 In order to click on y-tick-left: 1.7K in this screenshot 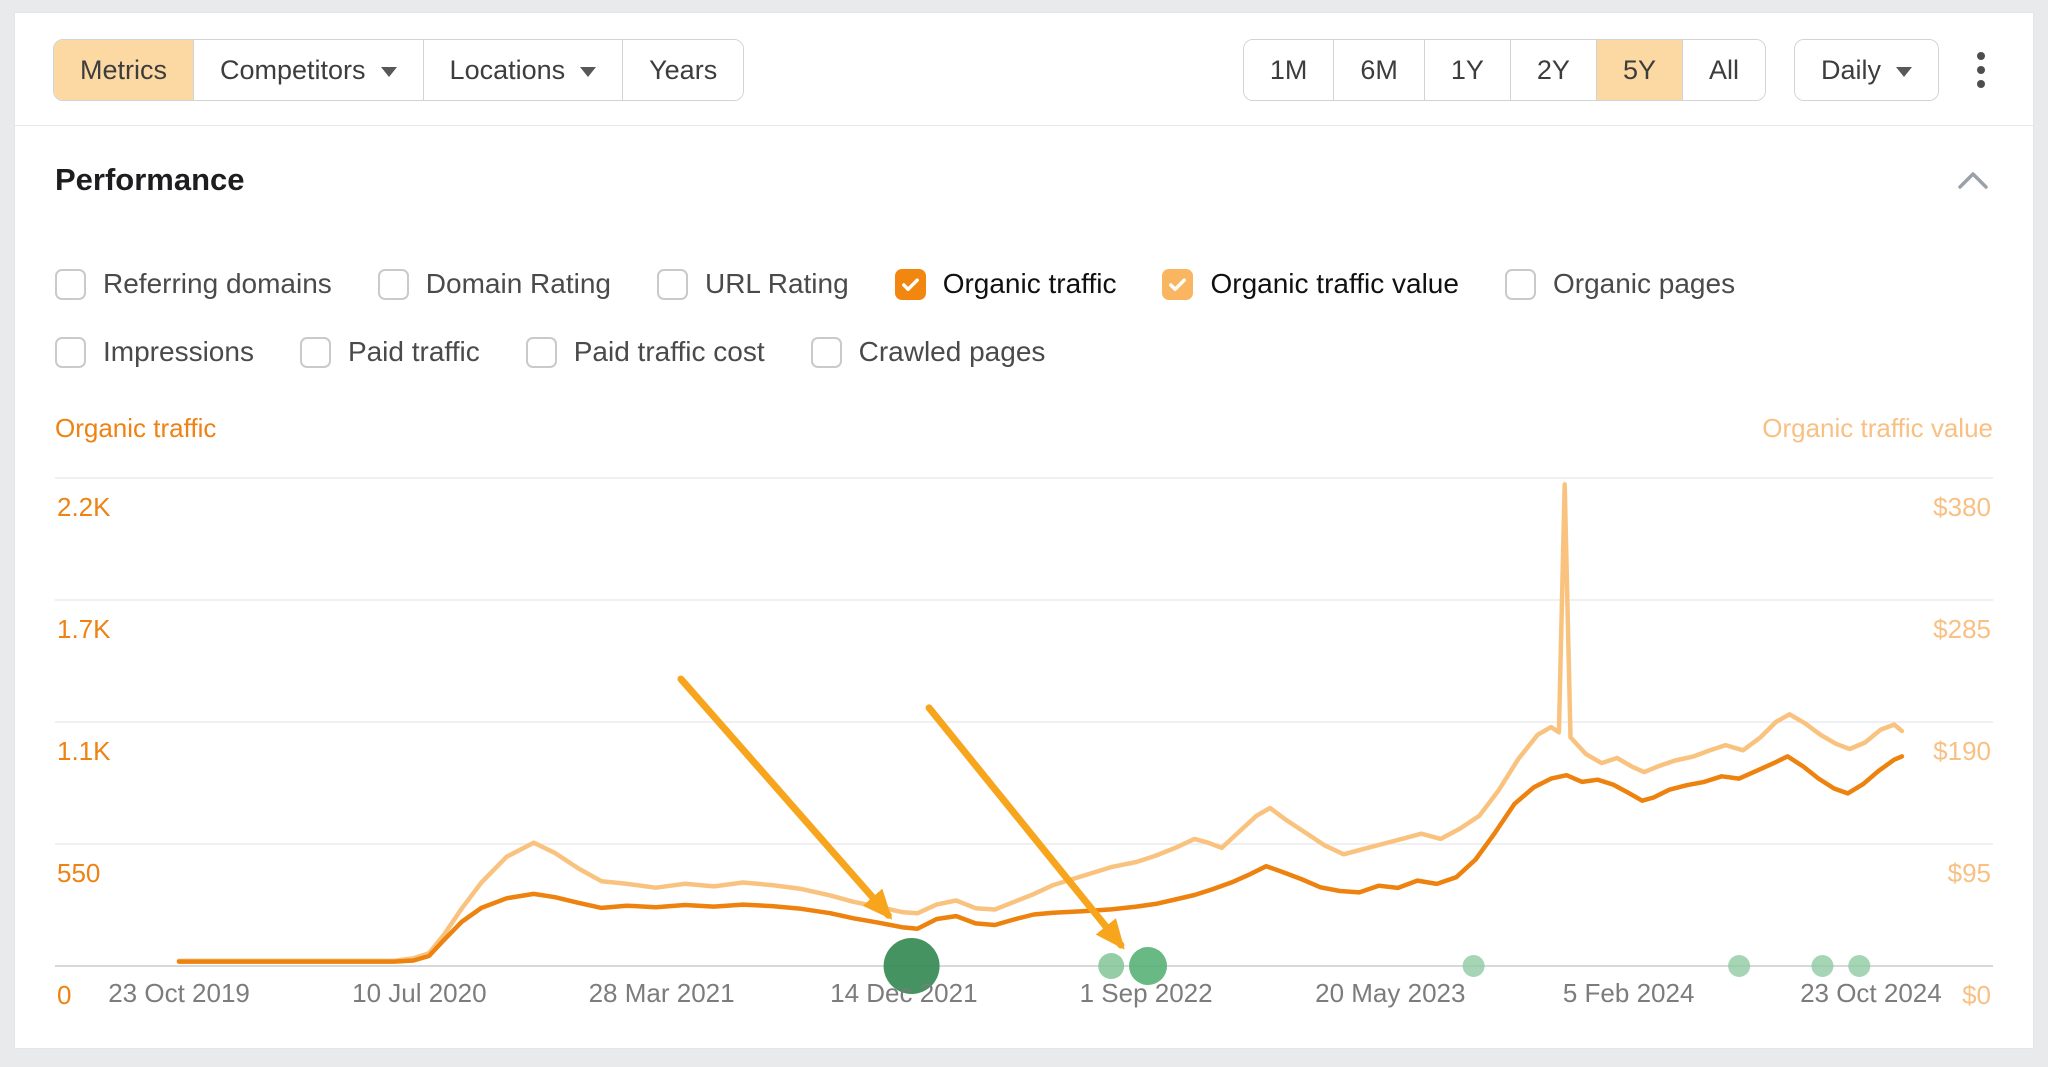, I will do `click(84, 629)`.